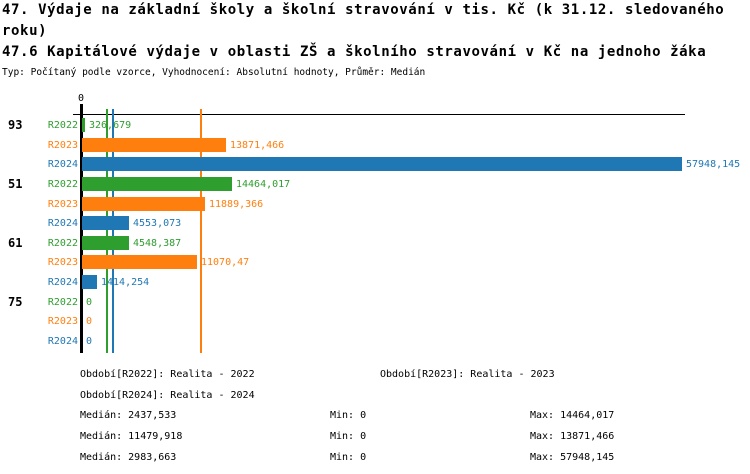  What do you see at coordinates (157, 223) in the screenshot?
I see `bar-value-label: 4553,073` at bounding box center [157, 223].